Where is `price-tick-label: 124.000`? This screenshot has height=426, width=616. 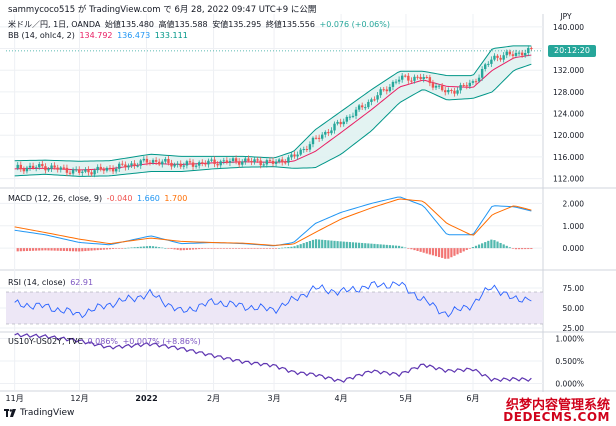
price-tick-label: 124.000 is located at coordinates (568, 114).